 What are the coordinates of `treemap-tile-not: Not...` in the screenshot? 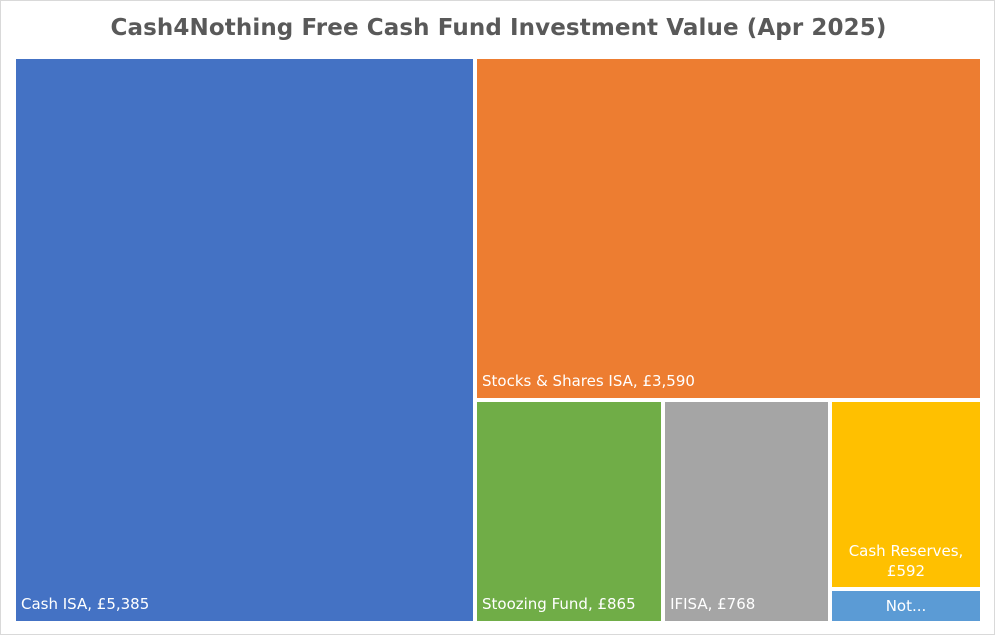 It's located at (906, 605).